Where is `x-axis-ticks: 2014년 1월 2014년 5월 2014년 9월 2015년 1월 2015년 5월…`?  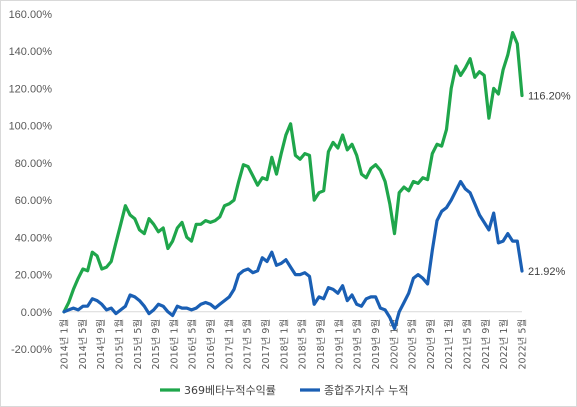 x-axis-ticks: 2014년 1월 2014년 5월 2014년 9월 2015년 1월 2015년 5월… is located at coordinates (294, 344).